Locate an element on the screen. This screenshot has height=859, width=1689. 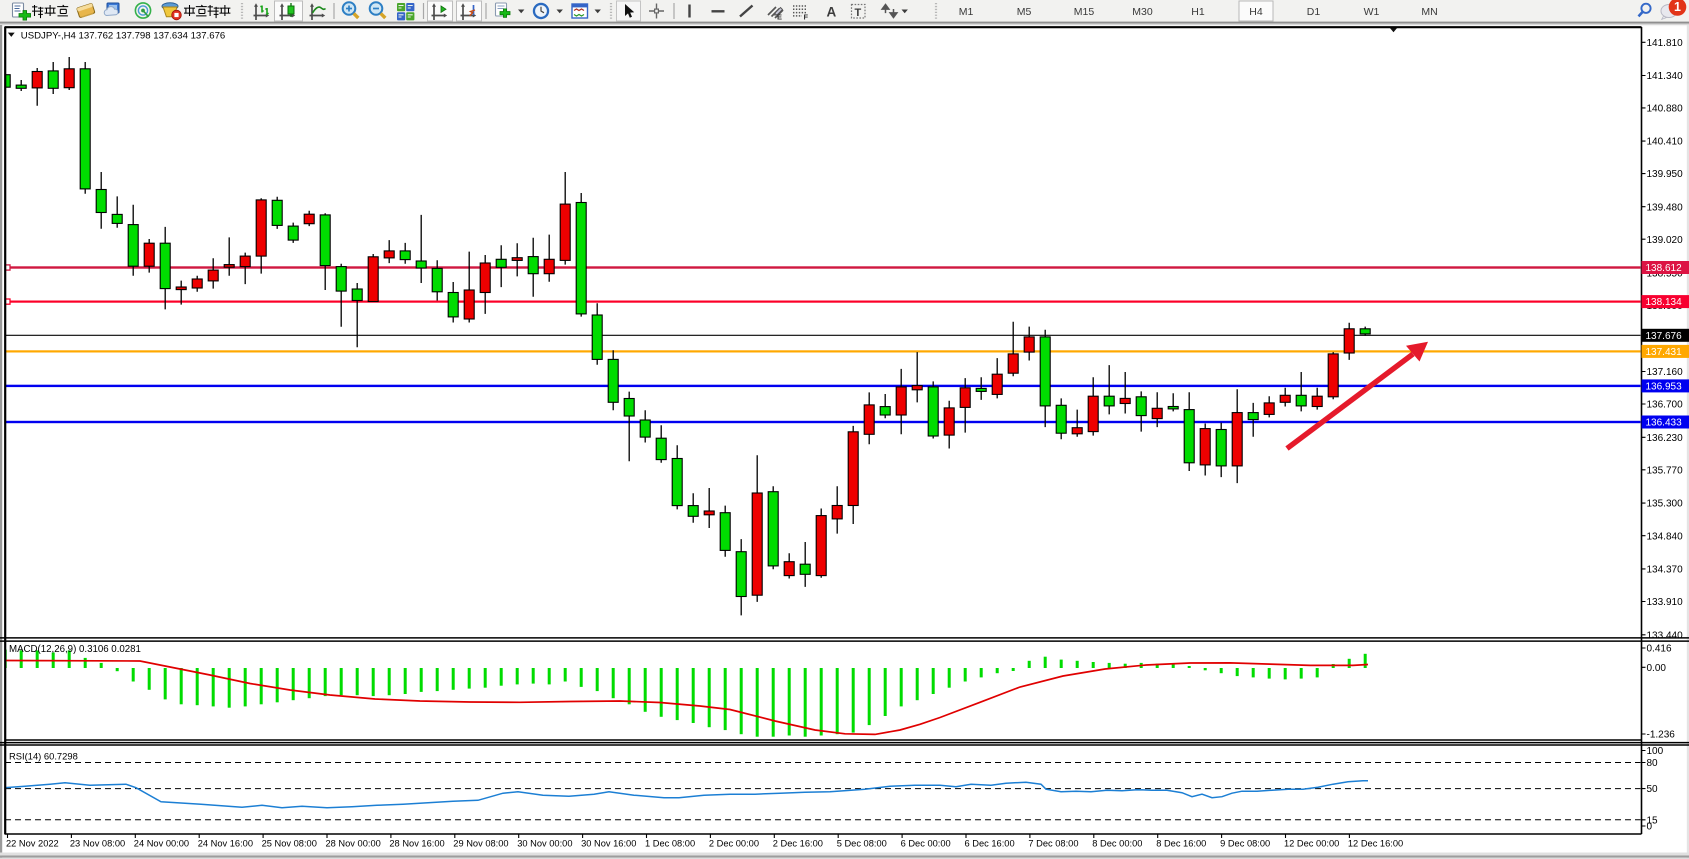
svg-text: 30 Nov 16:00 is located at coordinates (608, 844).